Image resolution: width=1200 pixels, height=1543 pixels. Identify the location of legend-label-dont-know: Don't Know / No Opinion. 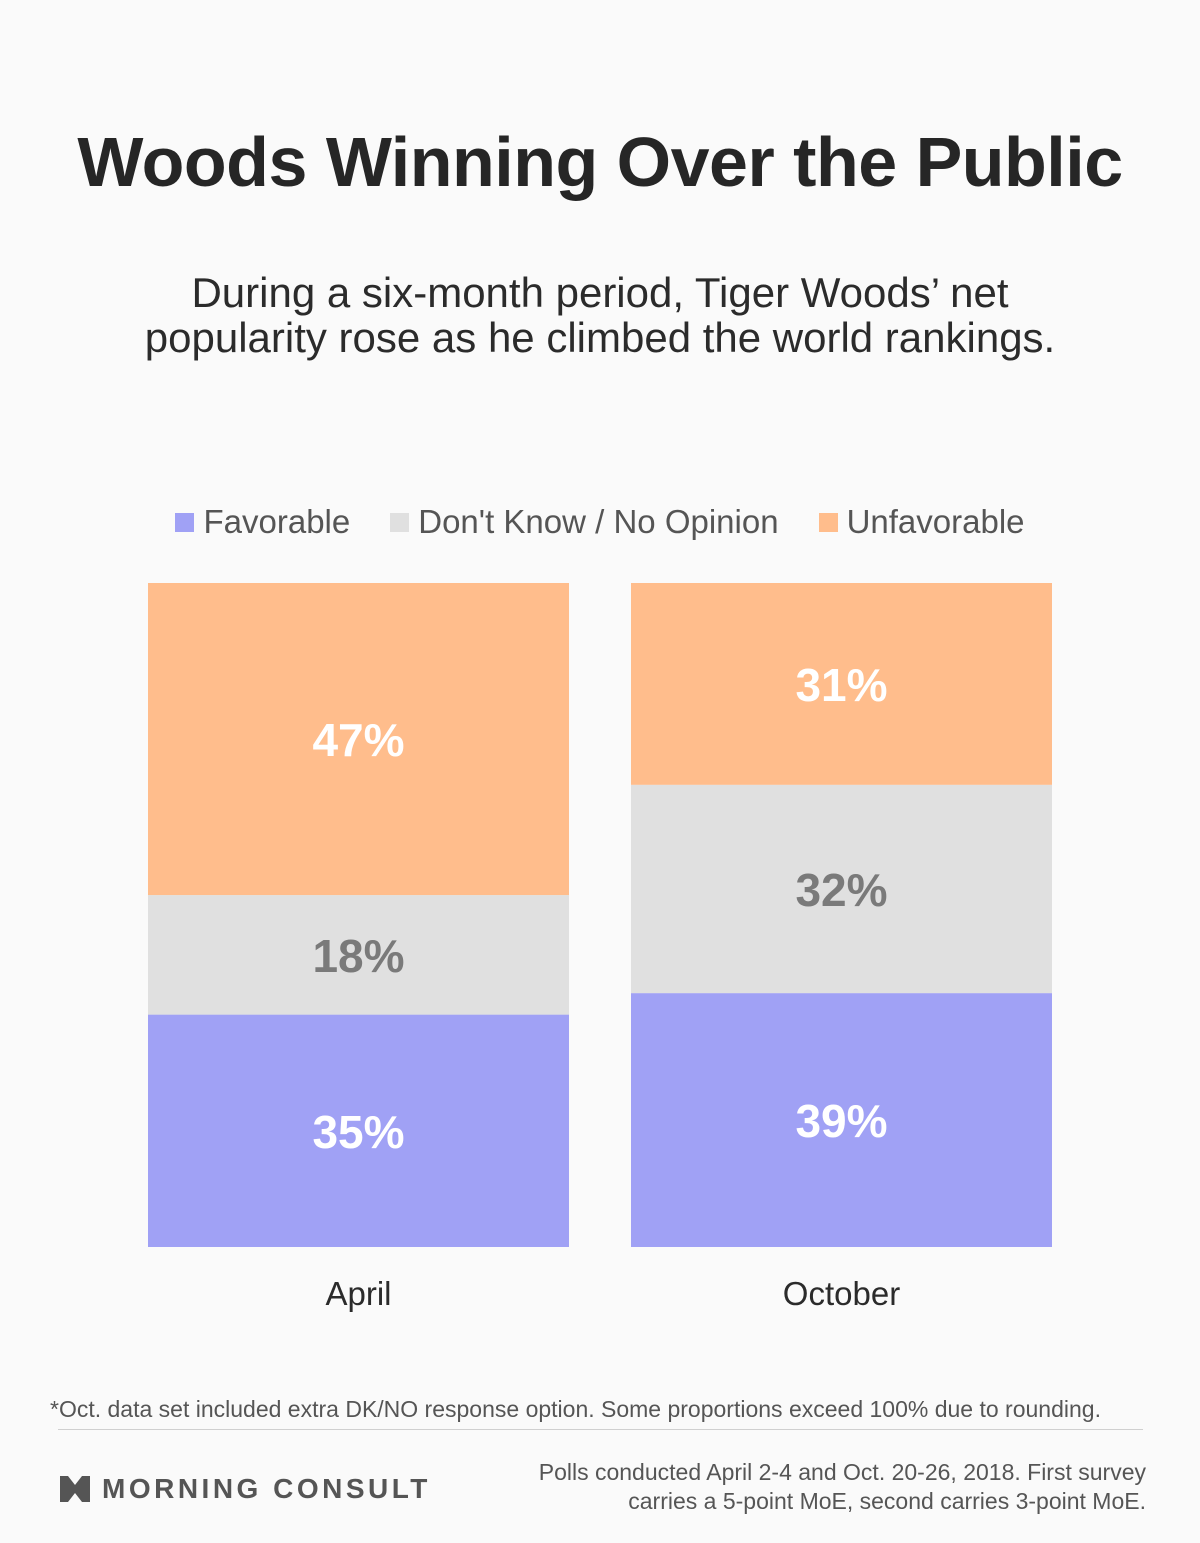
(598, 521).